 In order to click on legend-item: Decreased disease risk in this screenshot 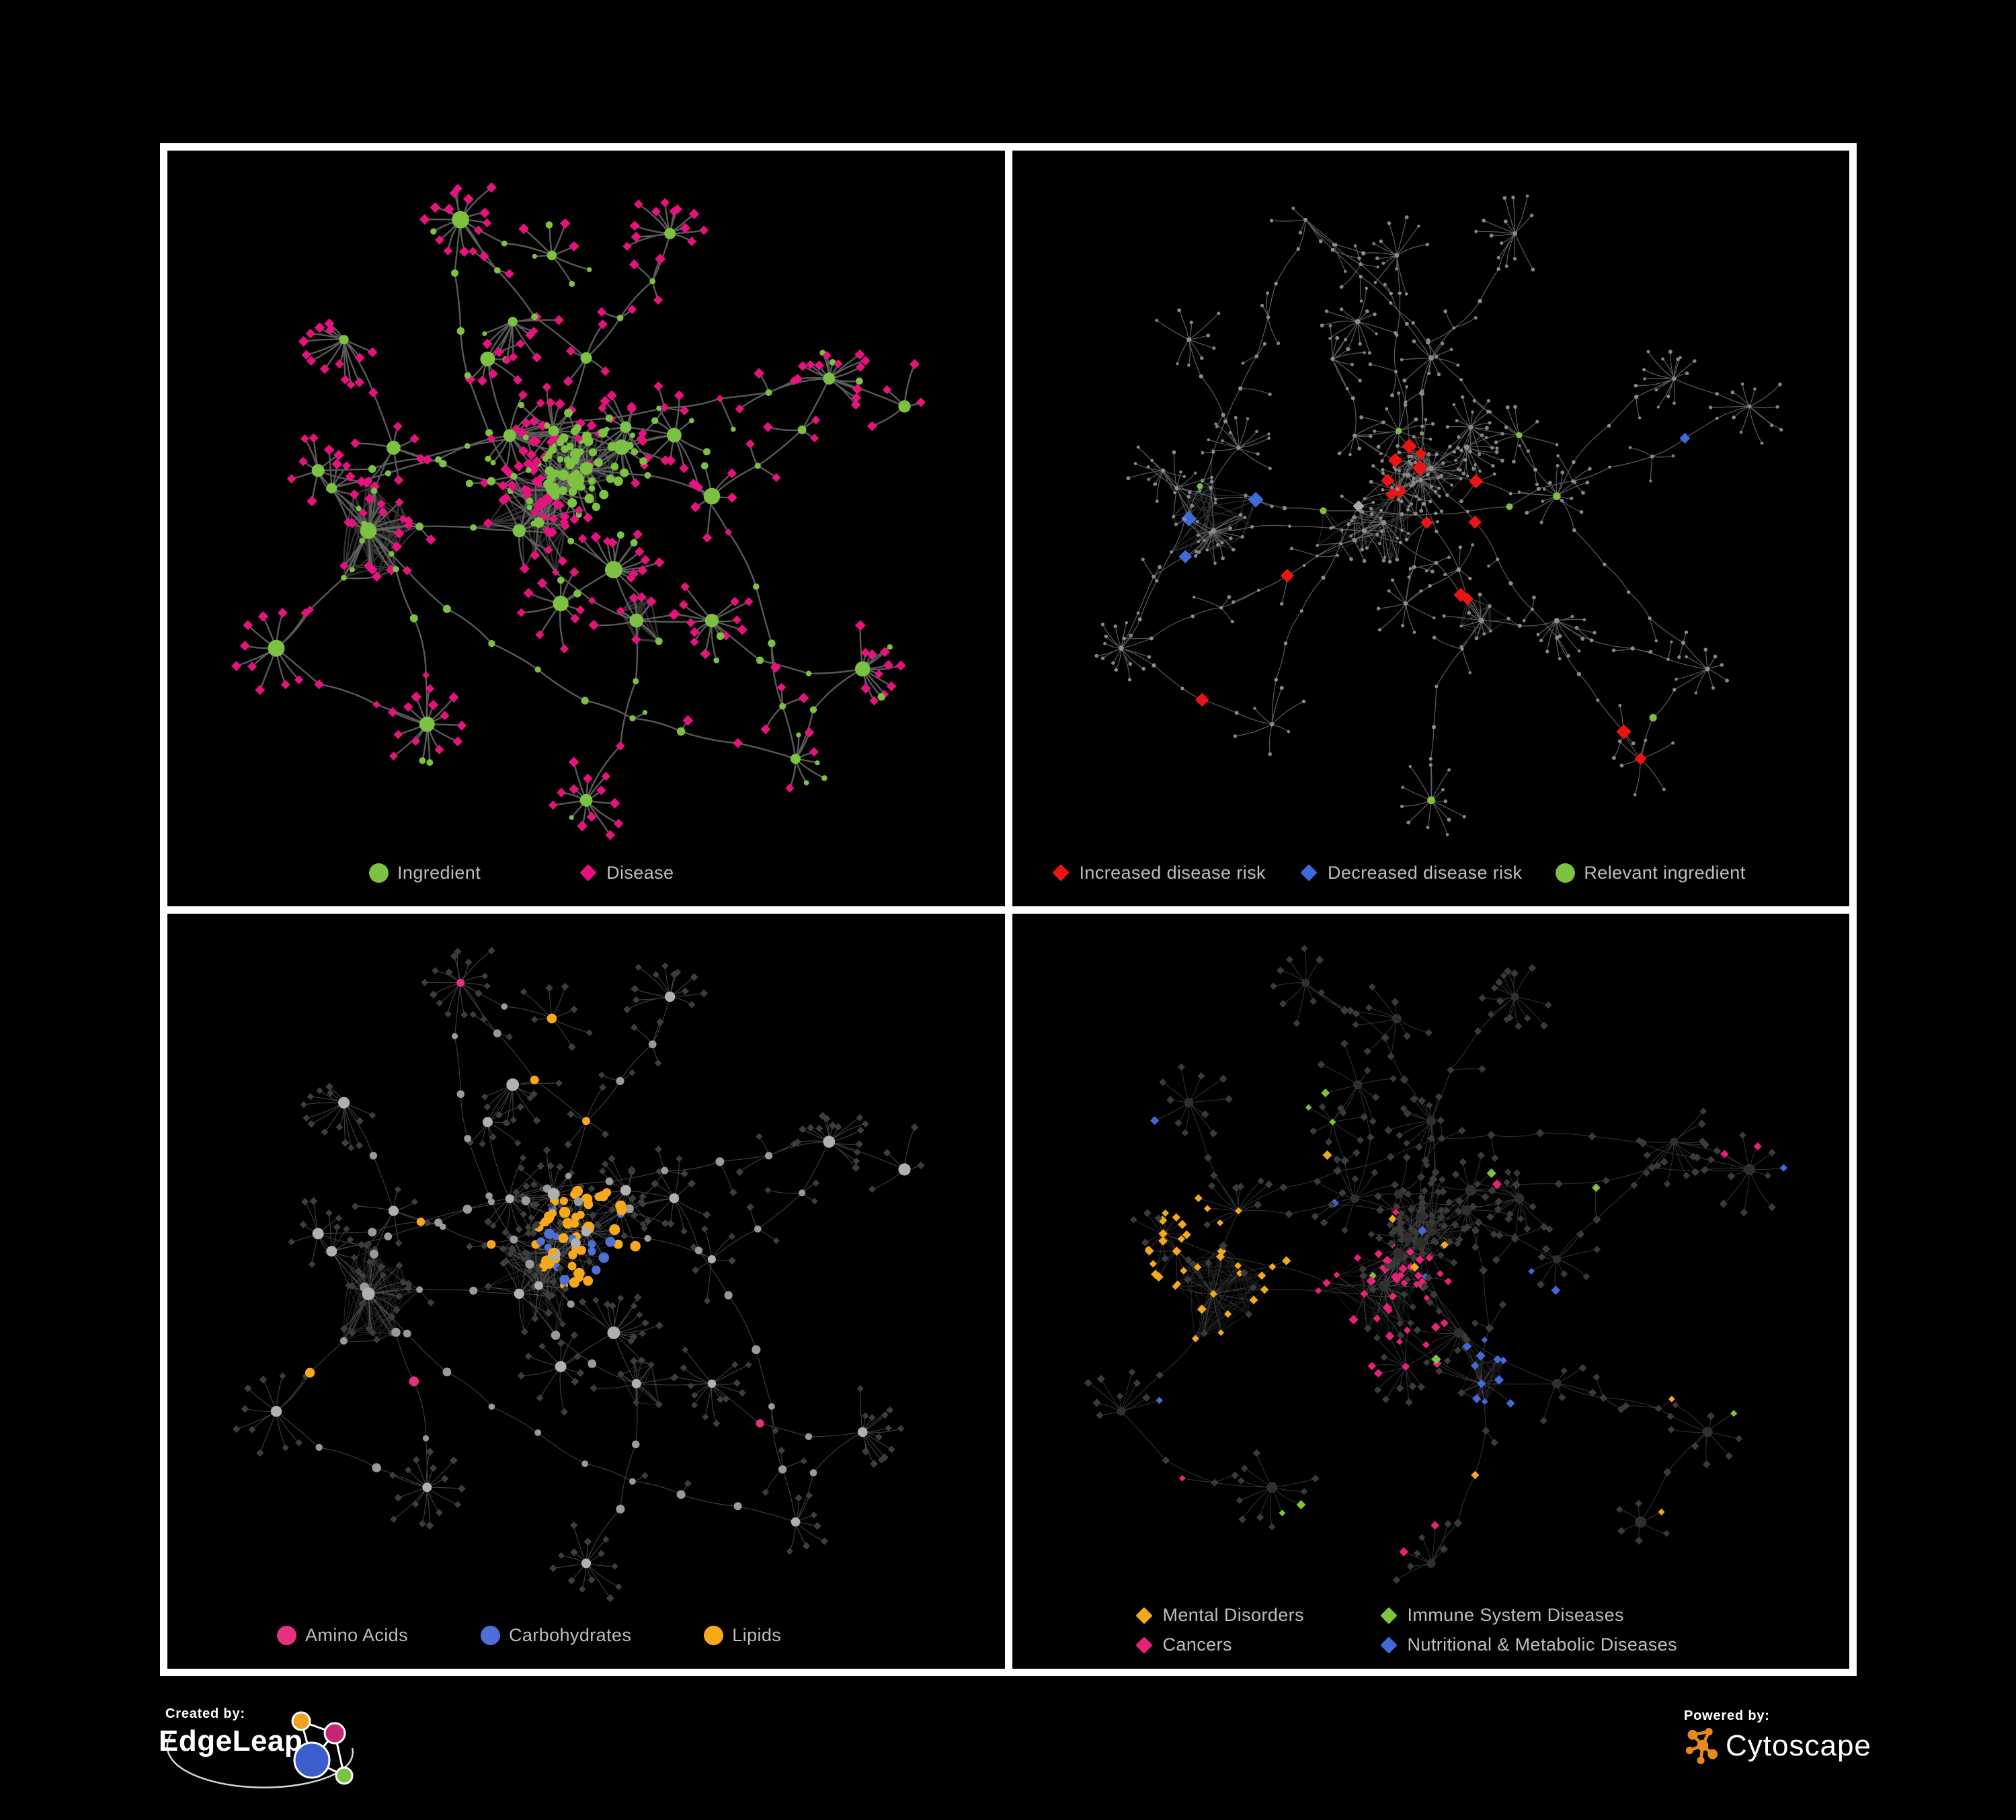, I will do `click(1410, 873)`.